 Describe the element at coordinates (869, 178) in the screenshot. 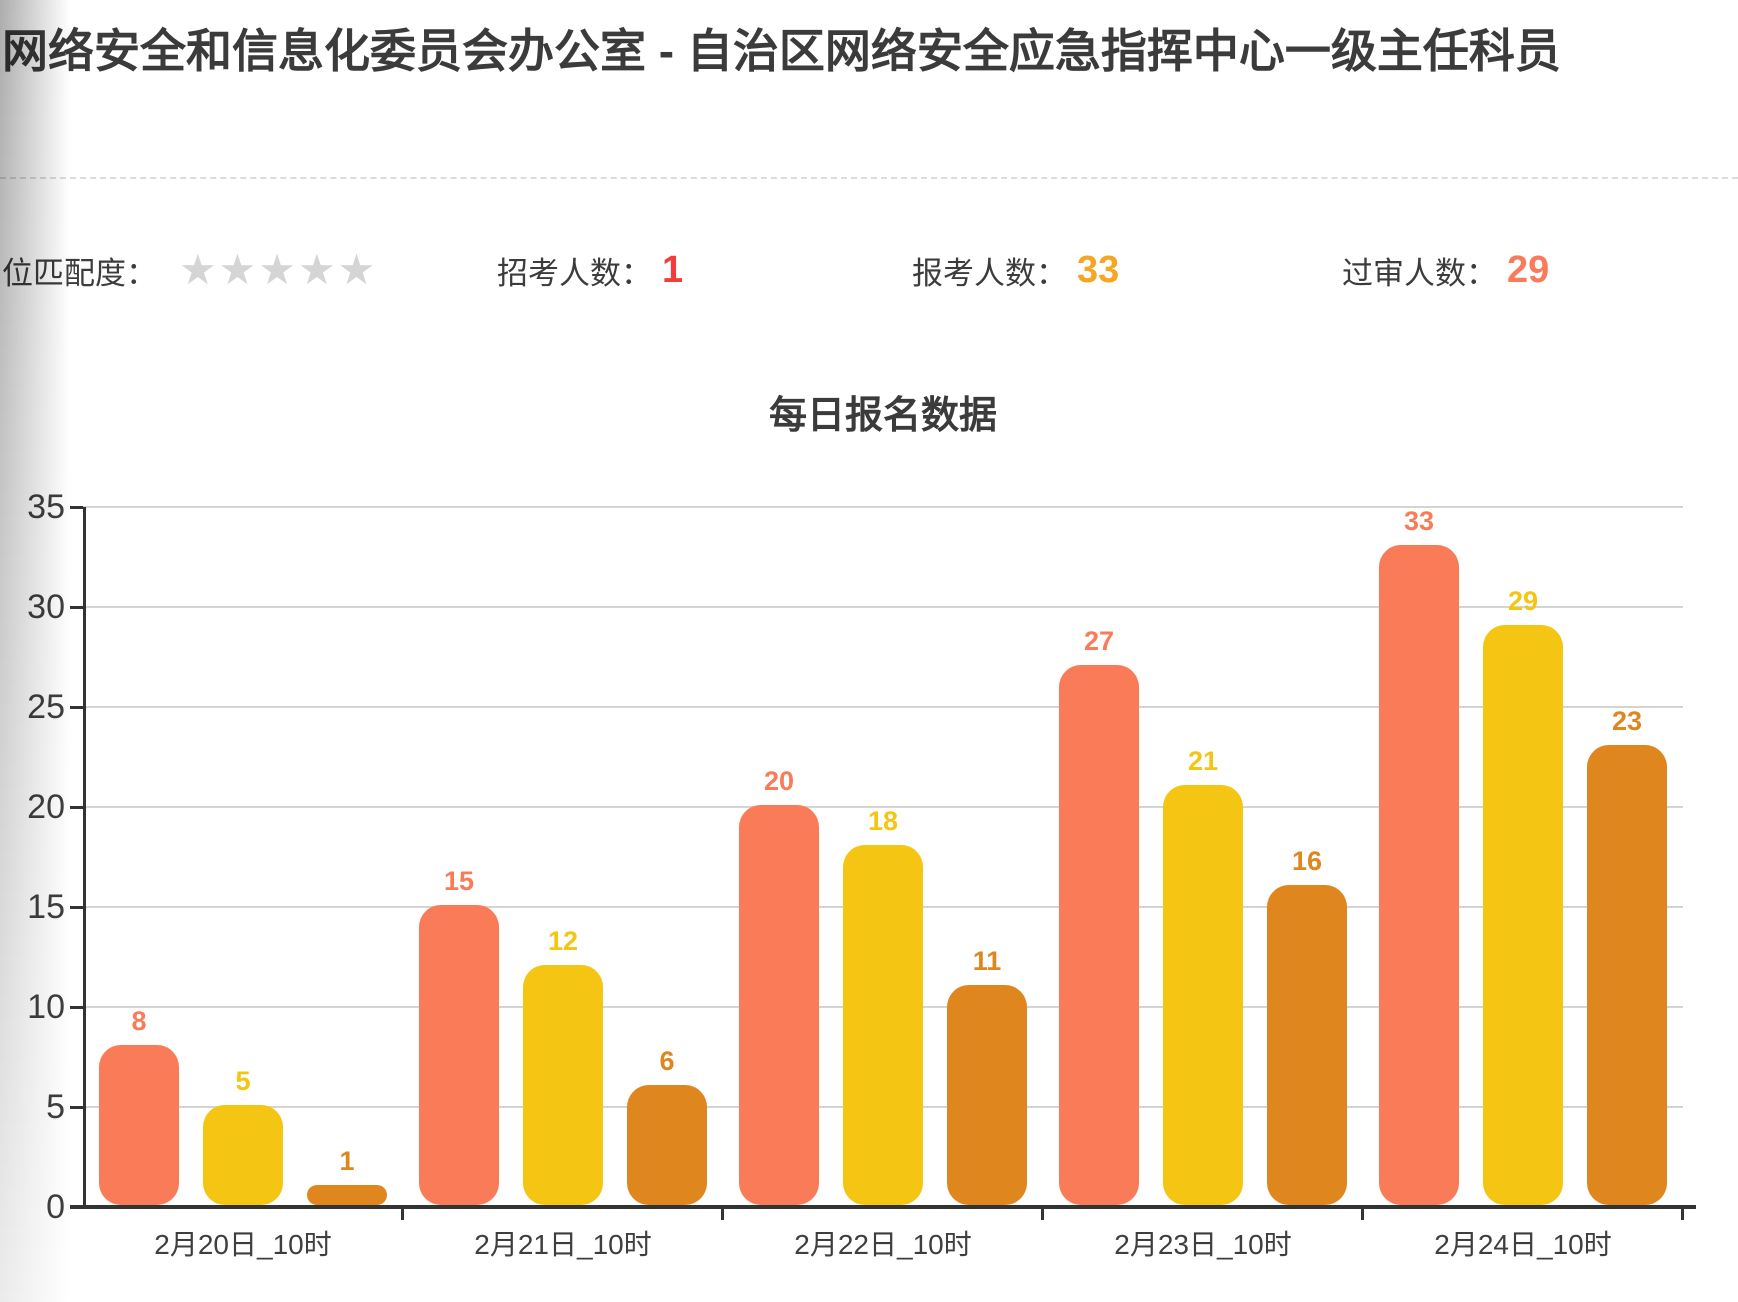

I see `dashed-divider` at that location.